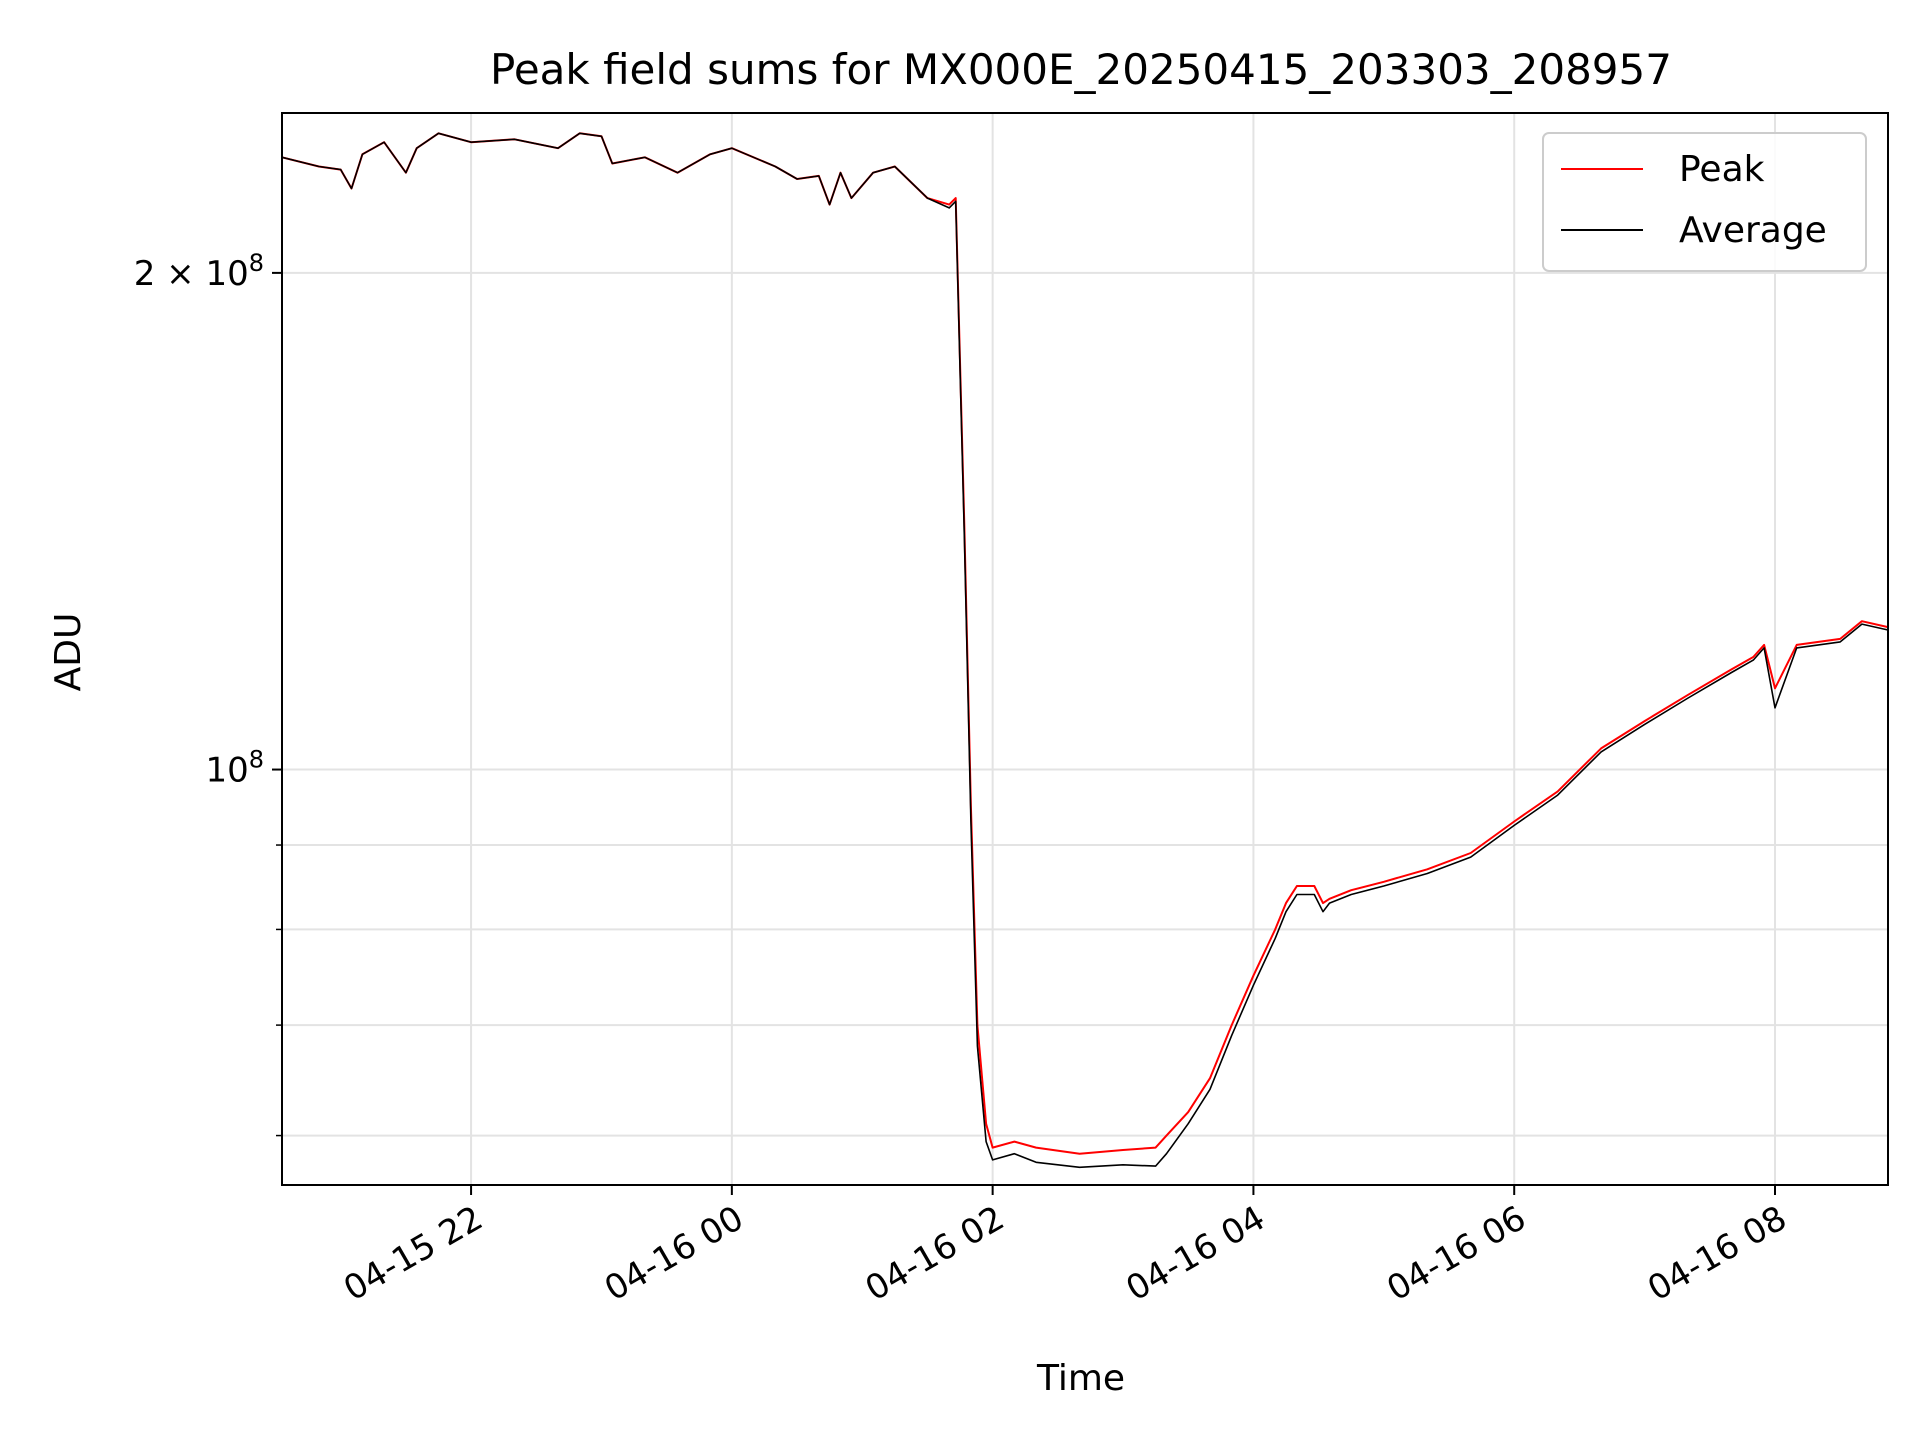 This screenshot has height=1440, width=1920. What do you see at coordinates (1080, 1378) in the screenshot?
I see `x-axis-label: Time` at bounding box center [1080, 1378].